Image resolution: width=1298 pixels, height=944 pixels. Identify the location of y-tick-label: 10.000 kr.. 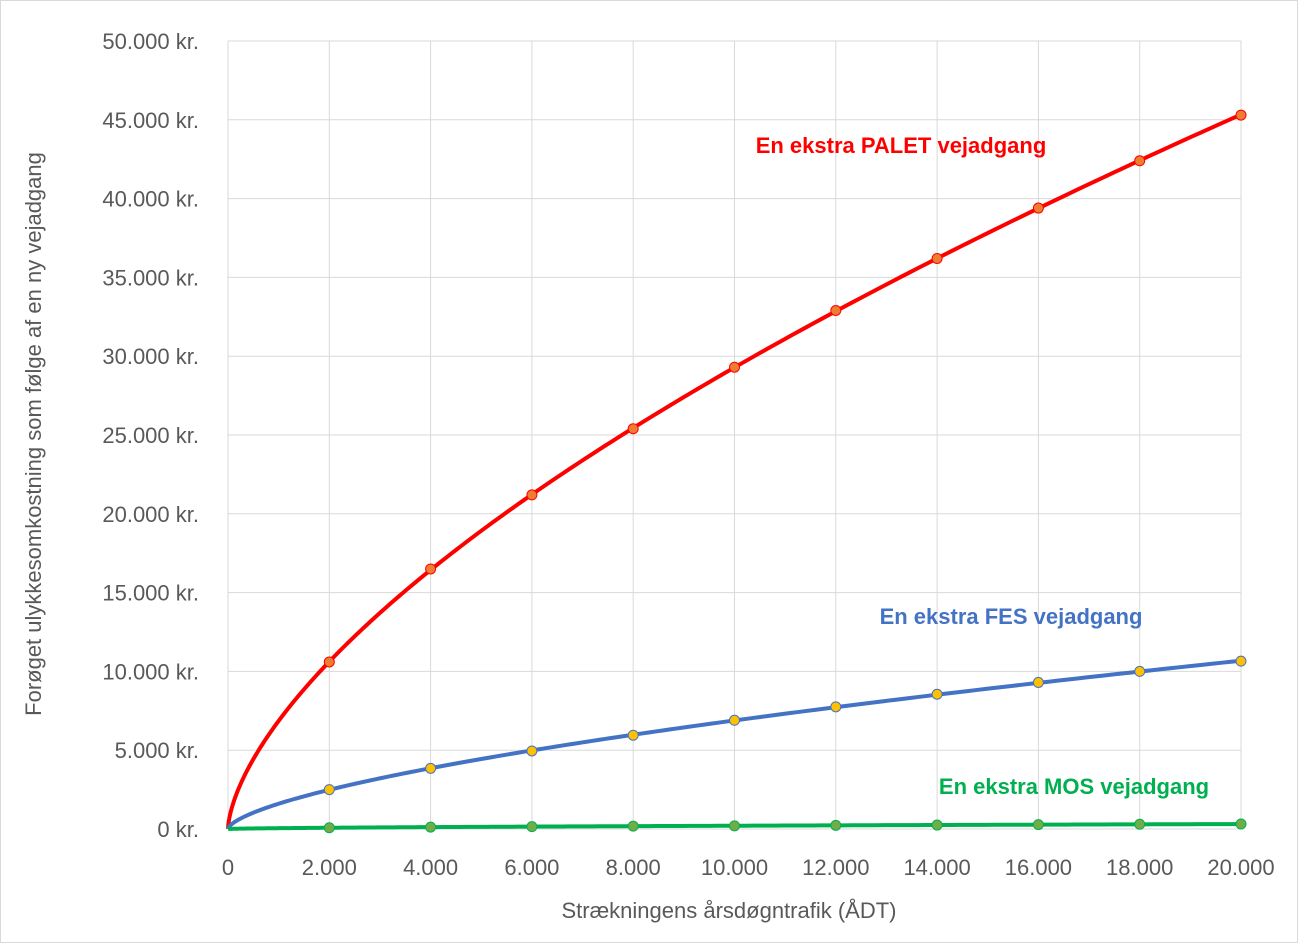
(150, 671).